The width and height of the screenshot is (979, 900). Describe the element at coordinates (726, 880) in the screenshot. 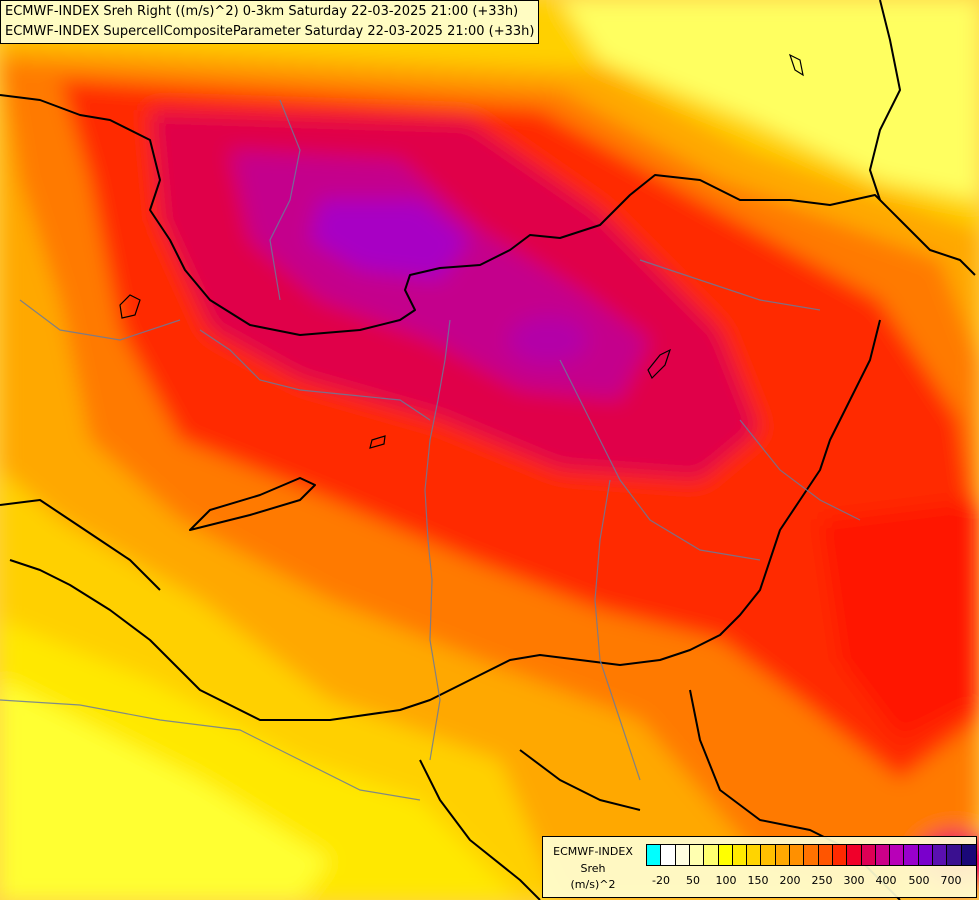

I see `legend-tick-label: 100` at that location.